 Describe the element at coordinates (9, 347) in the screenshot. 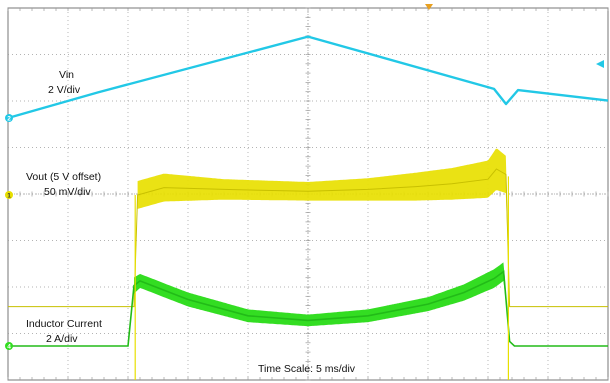

I see `channel-4-marker-label: 4` at that location.